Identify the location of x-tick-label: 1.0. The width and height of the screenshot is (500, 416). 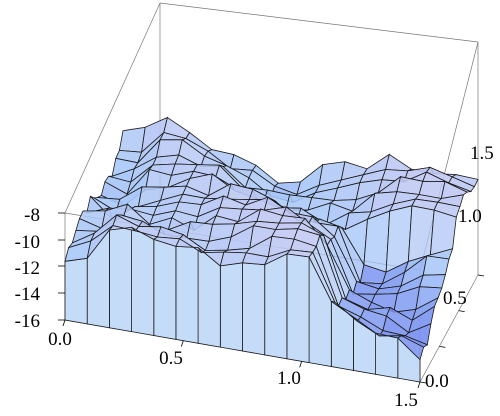
(289, 378).